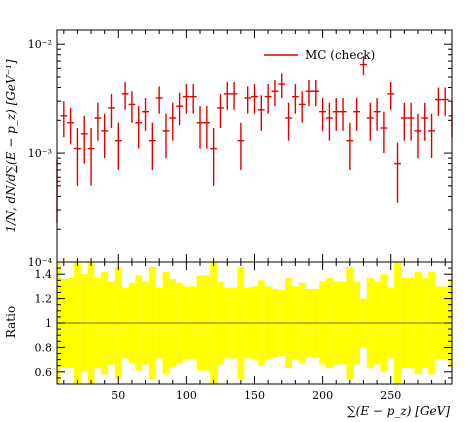  What do you see at coordinates (44, 299) in the screenshot?
I see `ratio-y-tick-label: 1.2` at bounding box center [44, 299].